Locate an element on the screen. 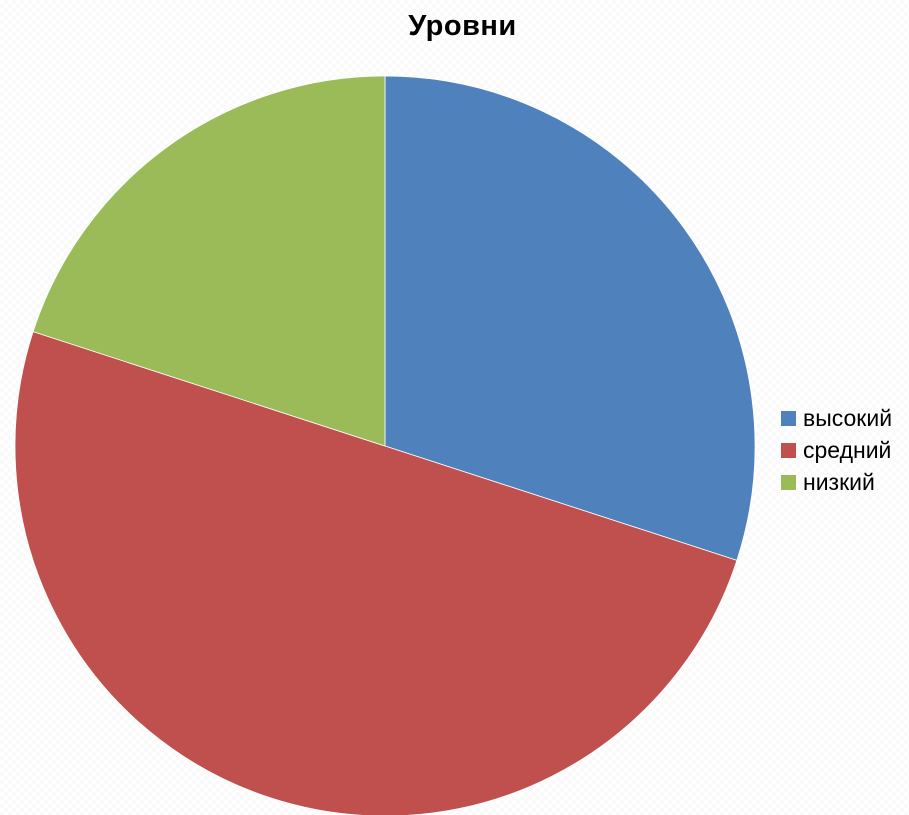  legend-swatch-medium is located at coordinates (788, 450).